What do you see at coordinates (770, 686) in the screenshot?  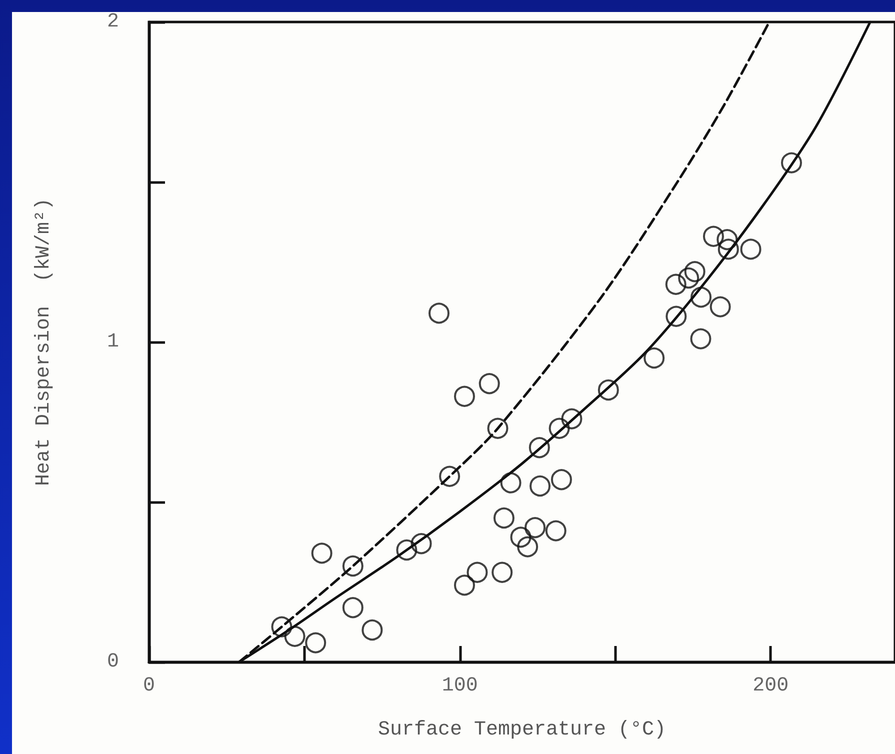 I see `x-tick-label: 200` at bounding box center [770, 686].